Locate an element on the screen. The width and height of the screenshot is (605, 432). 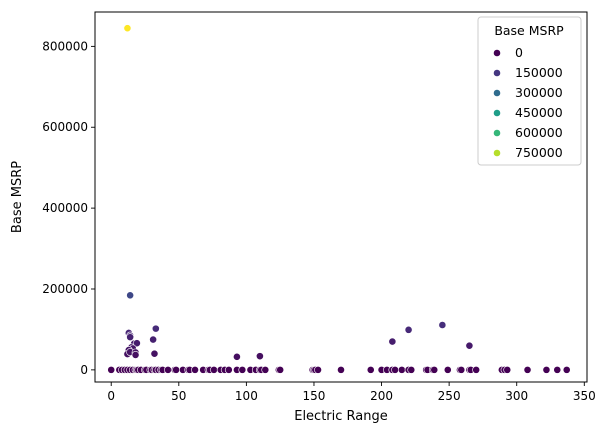
y-tick-label: 600000 is located at coordinates (65, 127).